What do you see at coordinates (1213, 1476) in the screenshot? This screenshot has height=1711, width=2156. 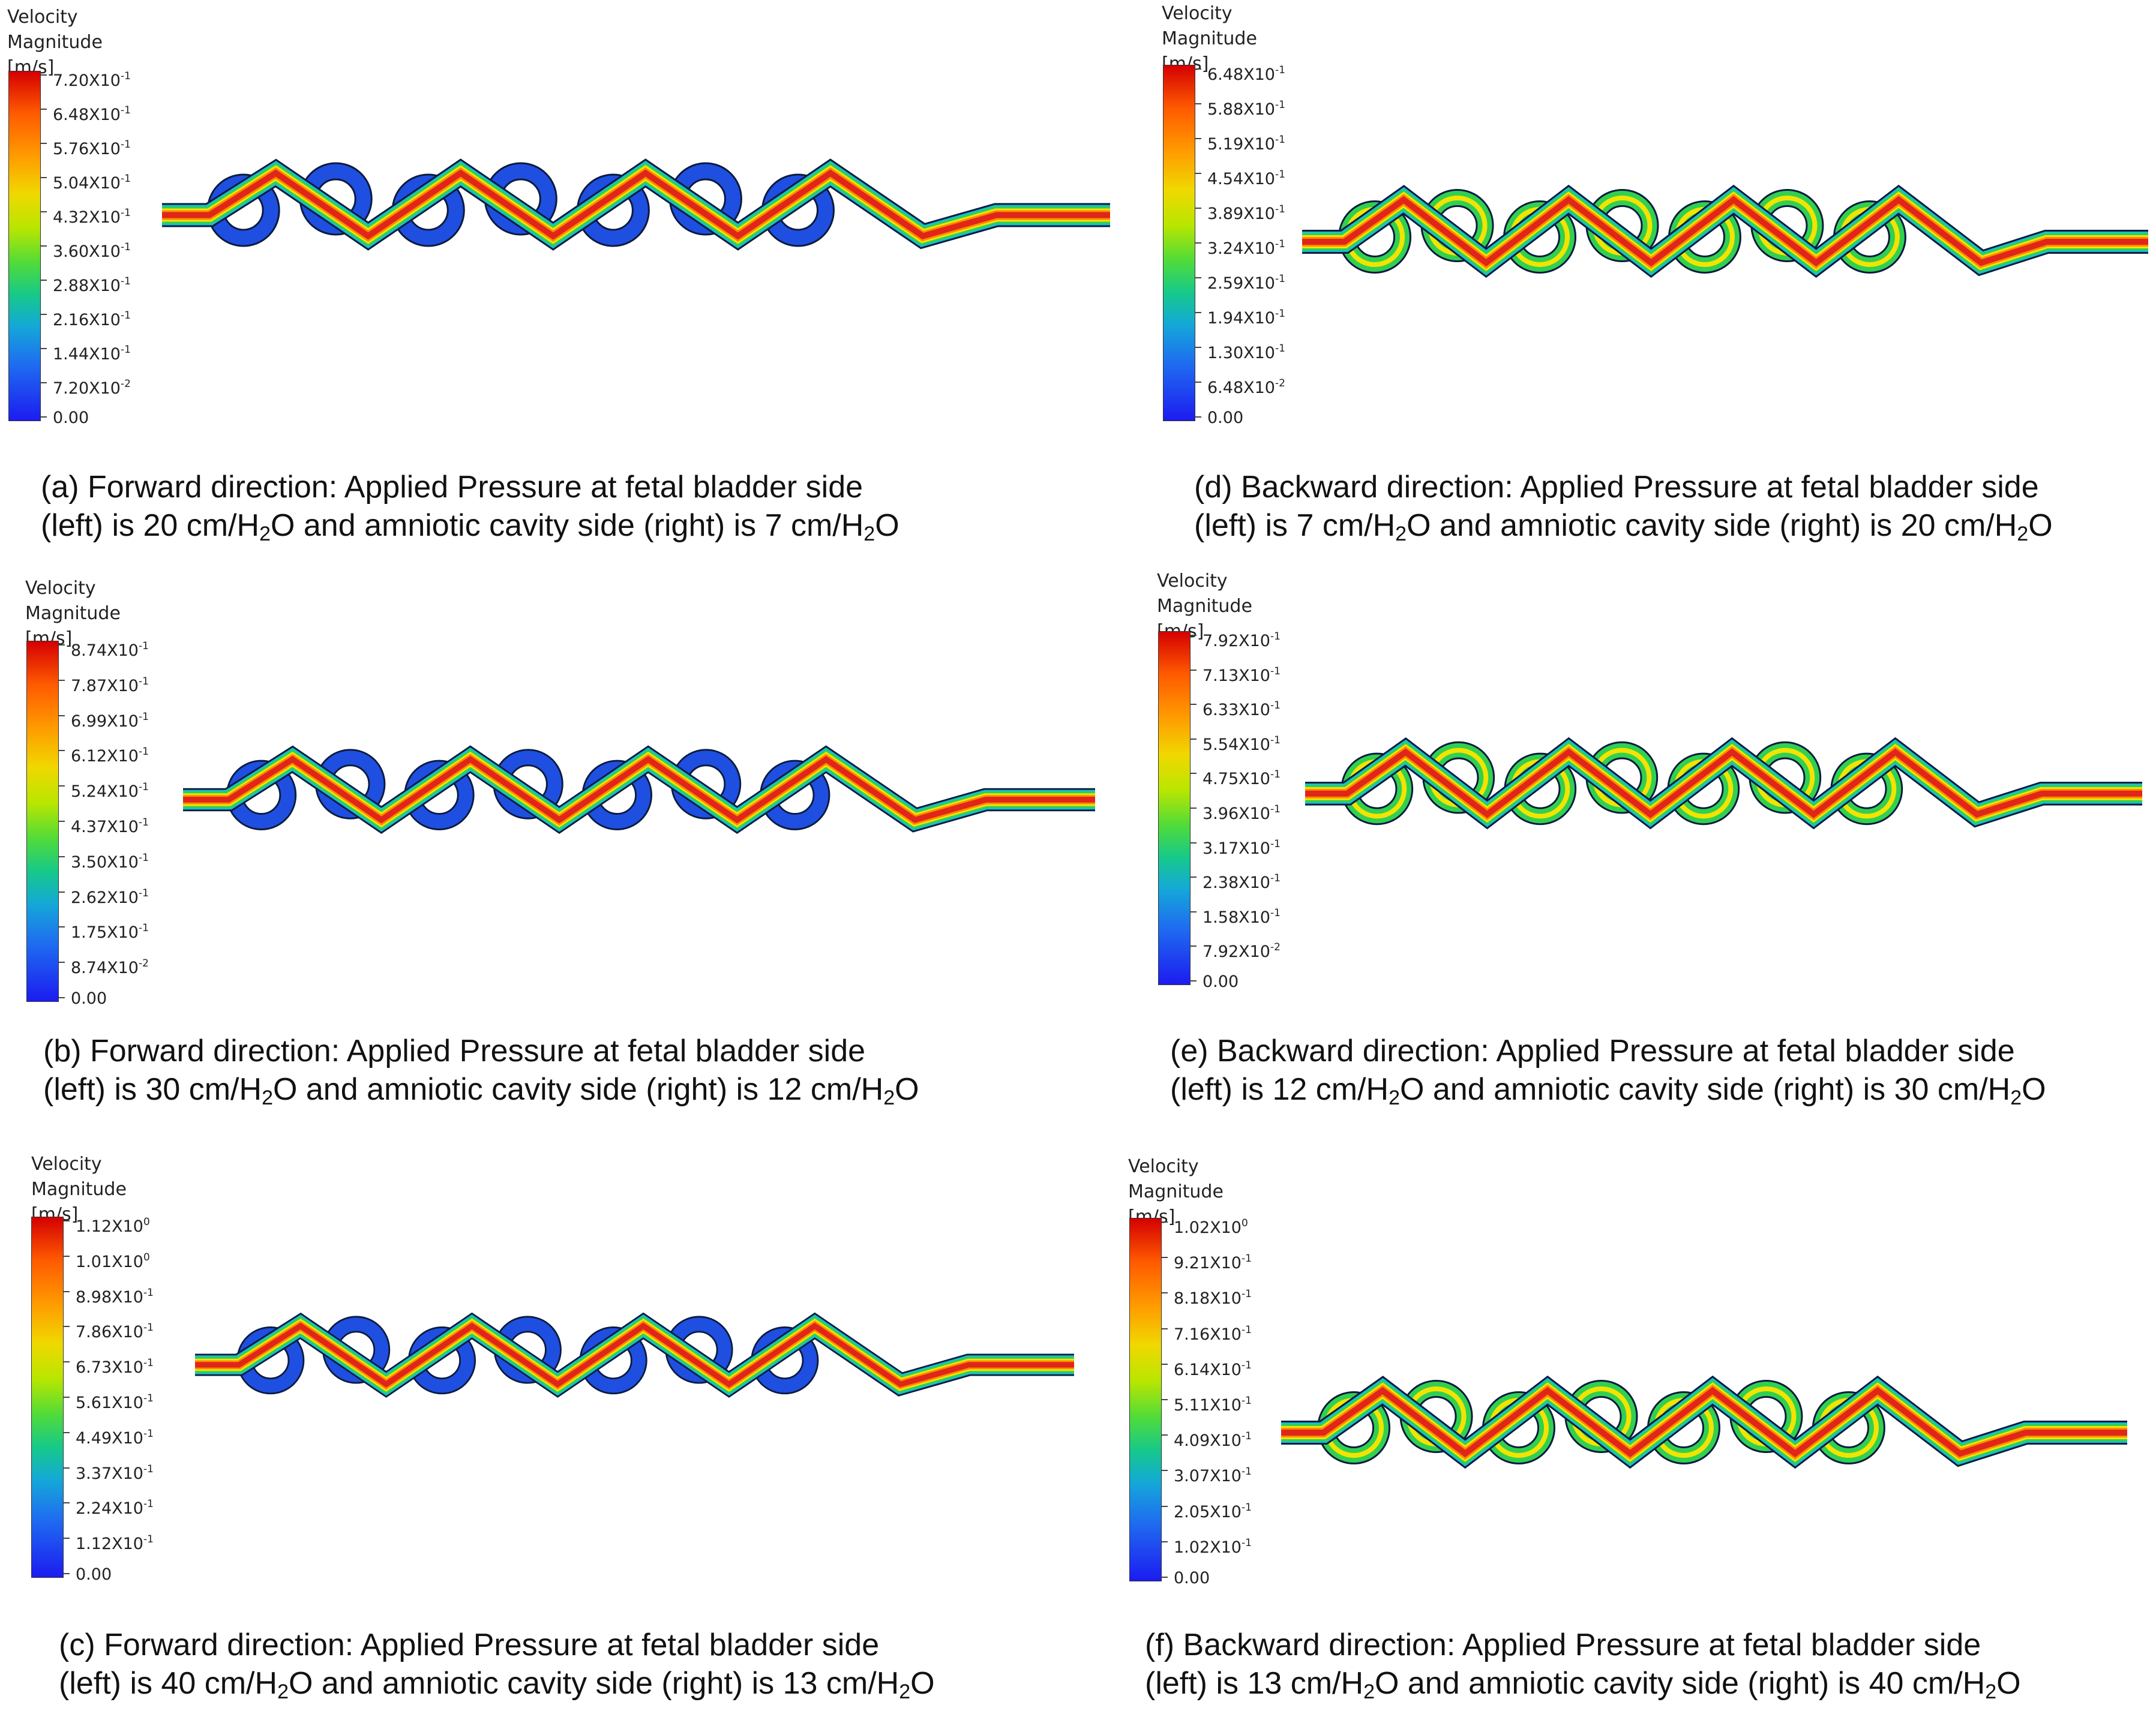 I see `colorbar-tick-label: 3.07X10-1` at bounding box center [1213, 1476].